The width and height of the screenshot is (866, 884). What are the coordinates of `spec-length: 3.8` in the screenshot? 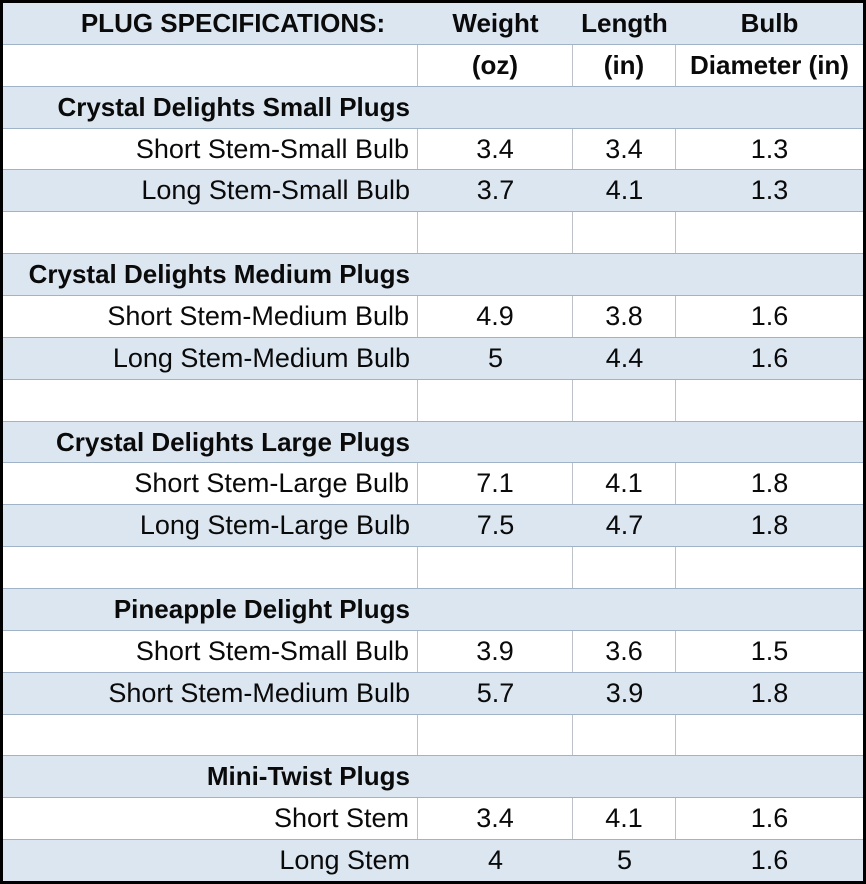 It's located at (624, 316).